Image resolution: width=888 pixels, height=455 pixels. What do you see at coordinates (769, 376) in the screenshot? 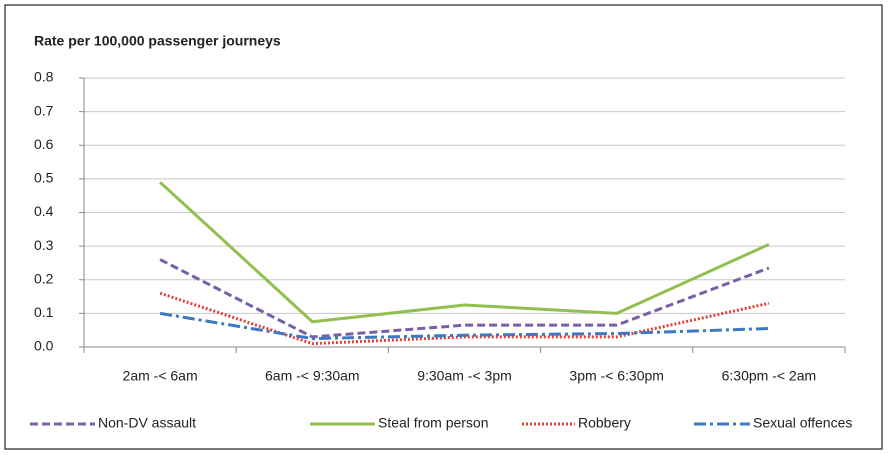
I see `x-tick-label: 6:30pm -< 2am` at bounding box center [769, 376].